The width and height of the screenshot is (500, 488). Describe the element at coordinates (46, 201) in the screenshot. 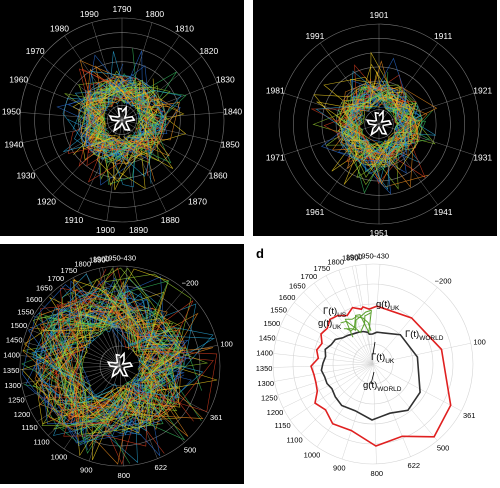

I see `tick-label-a-13: 1920` at that location.